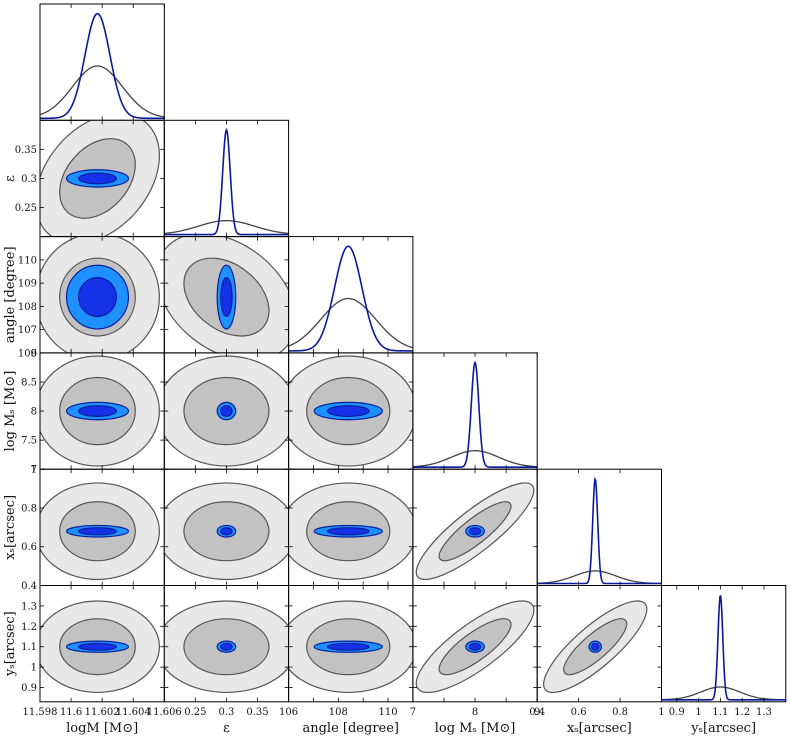  What do you see at coordinates (288, 712) in the screenshot?
I see `x-tick-label-angle: 106` at bounding box center [288, 712].